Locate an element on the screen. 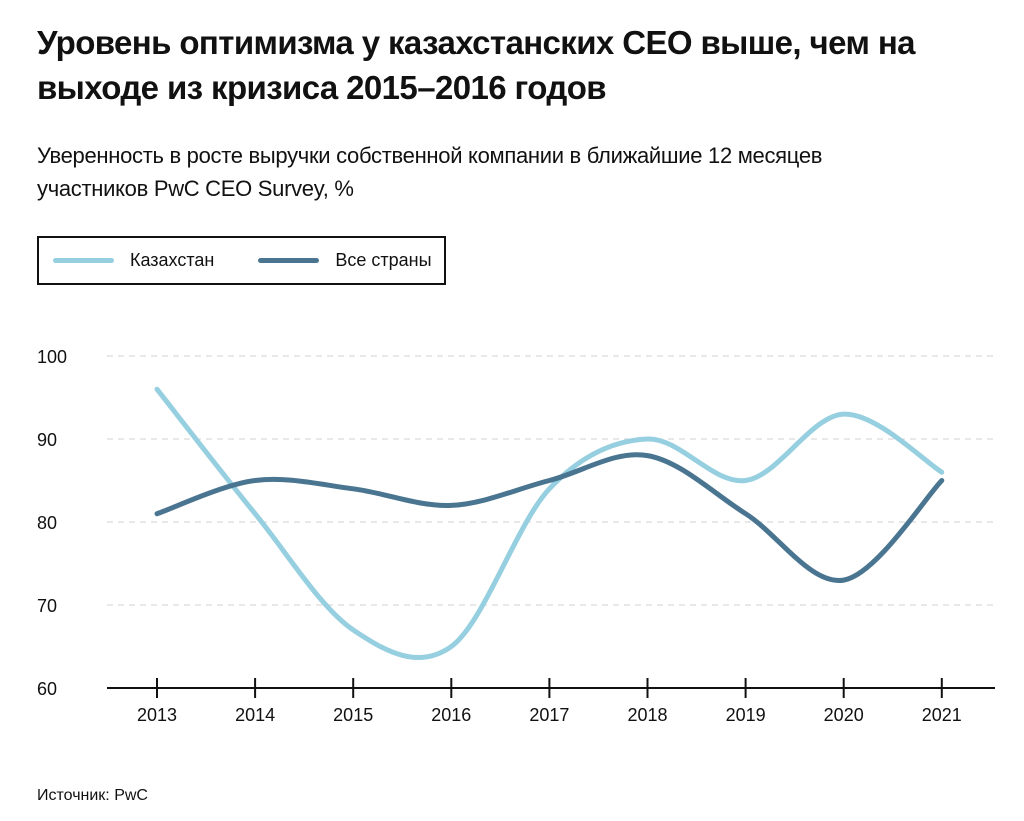  x-tick-label-2015: 2015 is located at coordinates (353, 715).